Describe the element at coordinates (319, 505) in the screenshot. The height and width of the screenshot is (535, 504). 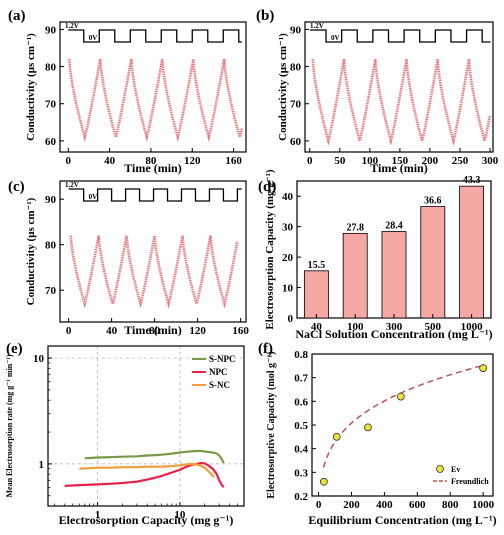
I see `x-tick-label-f: 0` at that location.